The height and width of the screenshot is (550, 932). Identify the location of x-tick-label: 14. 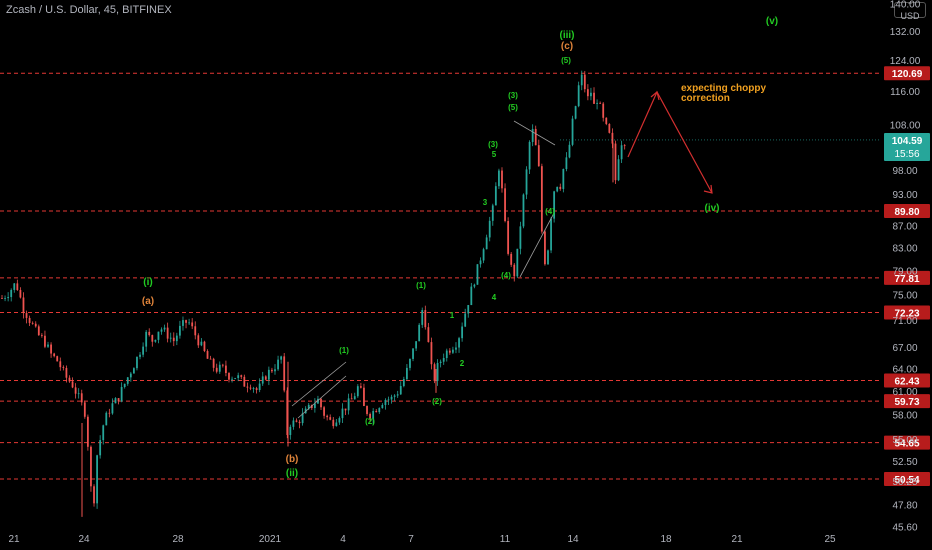
(573, 539).